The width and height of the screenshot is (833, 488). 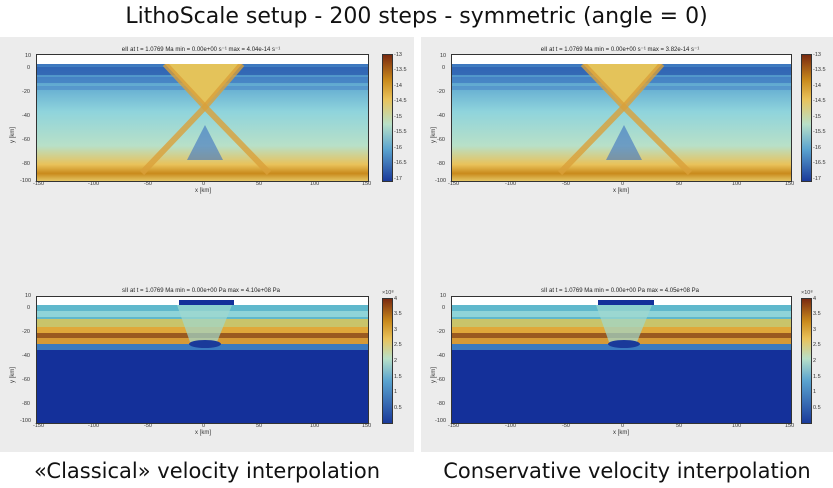 I want to click on colorbar-tick: 2.5, so click(x=817, y=345).